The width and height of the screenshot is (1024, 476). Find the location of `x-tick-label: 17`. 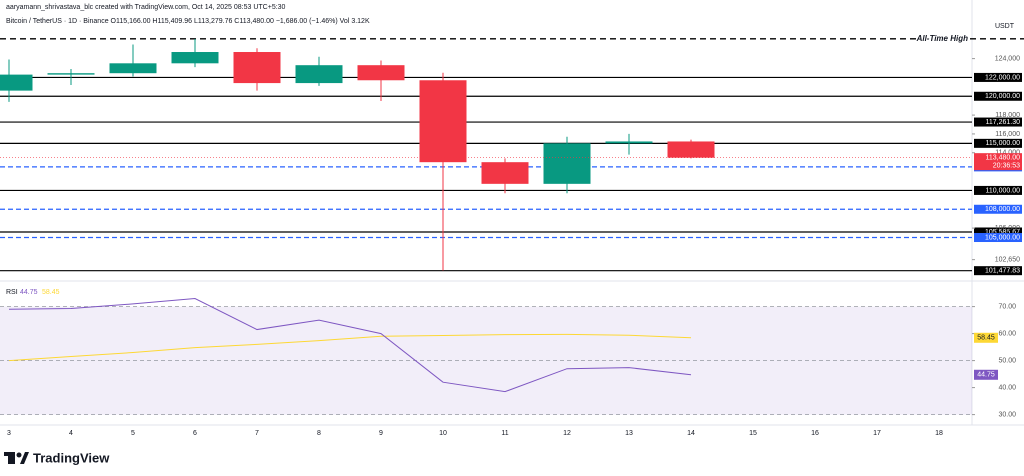

x-tick-label: 17 is located at coordinates (877, 433).